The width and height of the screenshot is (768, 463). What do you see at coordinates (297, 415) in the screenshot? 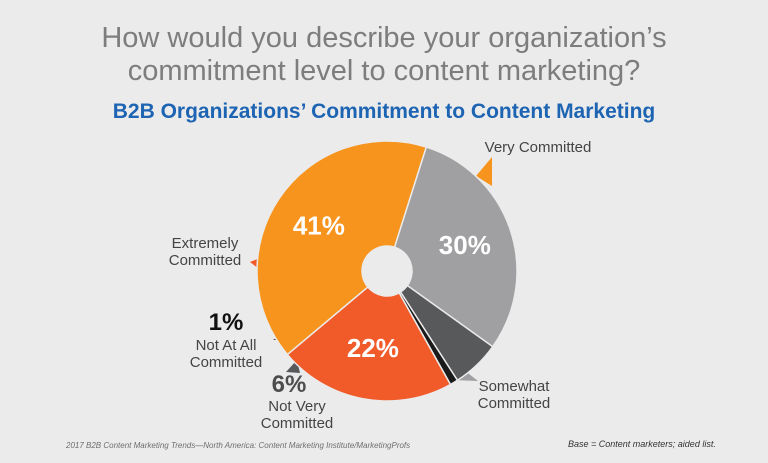
I see `slice-category-label-2: Not Very Committed` at bounding box center [297, 415].